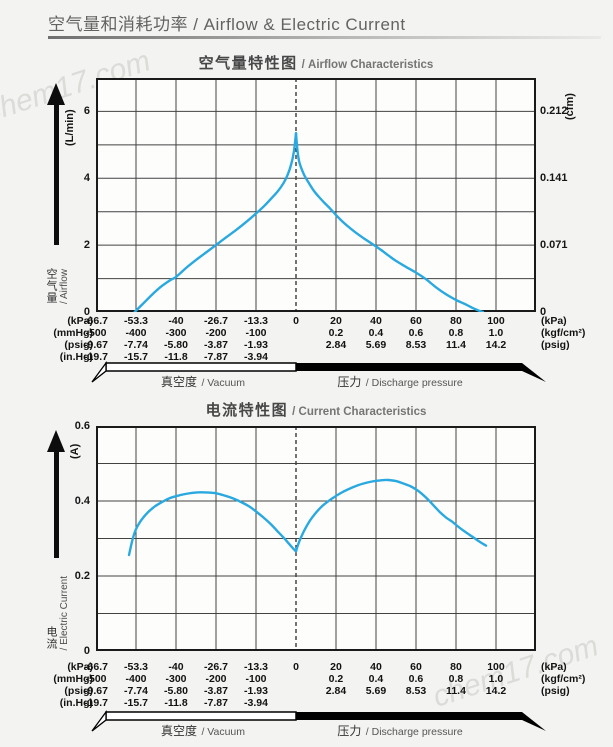  Describe the element at coordinates (76, 703) in the screenshot. I see `x-axis-unit-left: (in.Hg)` at that location.